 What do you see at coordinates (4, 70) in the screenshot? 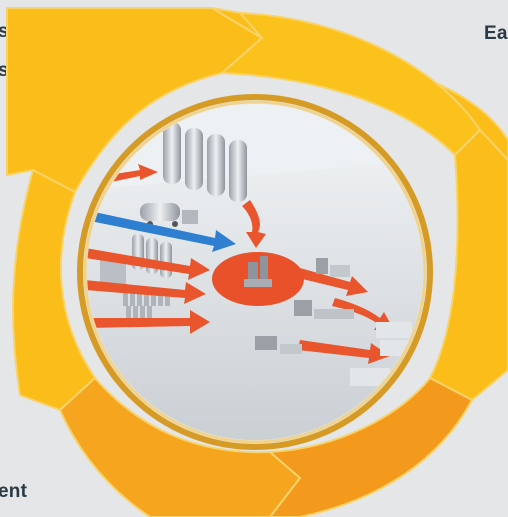
I see `label-top-left-2: s` at bounding box center [4, 70].